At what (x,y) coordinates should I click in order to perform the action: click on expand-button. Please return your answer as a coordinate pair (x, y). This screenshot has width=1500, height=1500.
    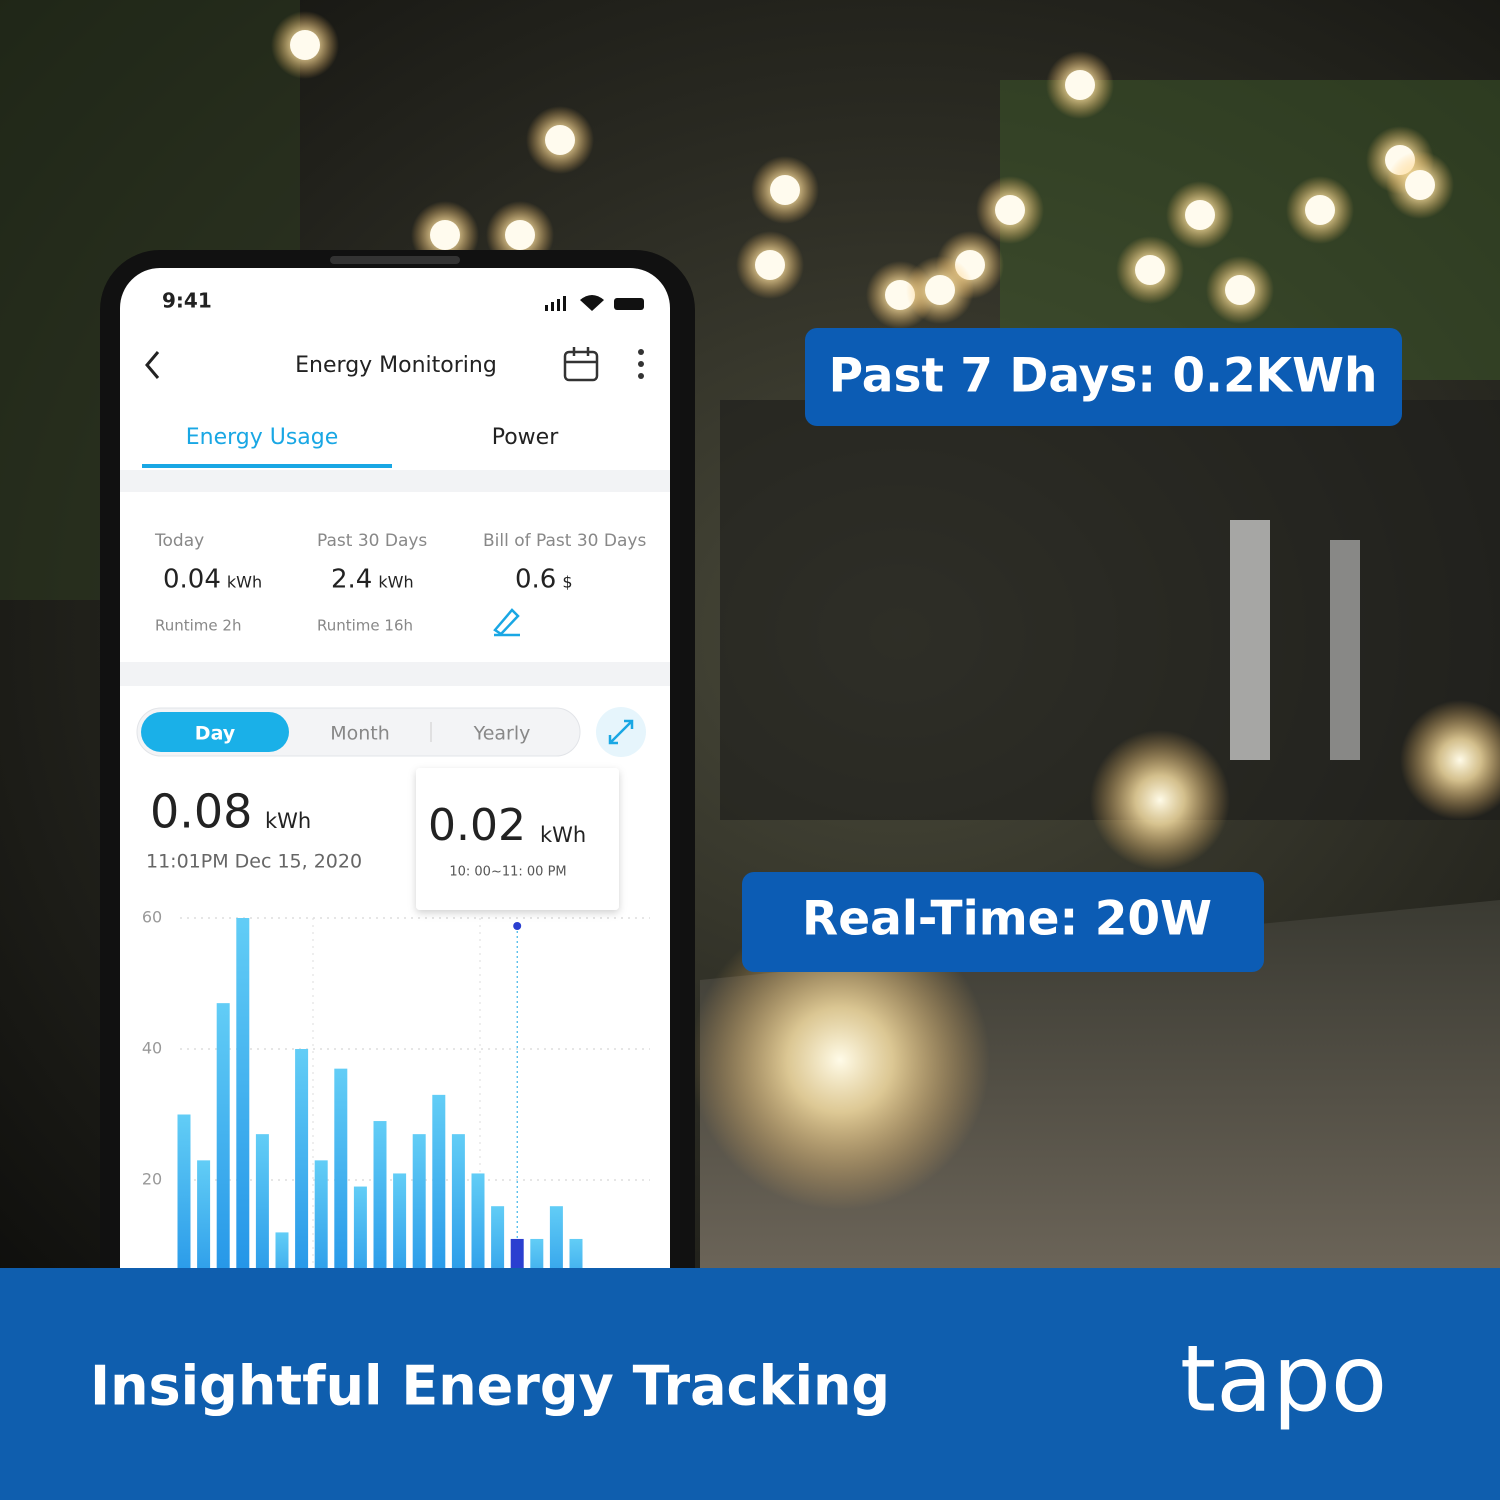
    Looking at the image, I should click on (621, 732).